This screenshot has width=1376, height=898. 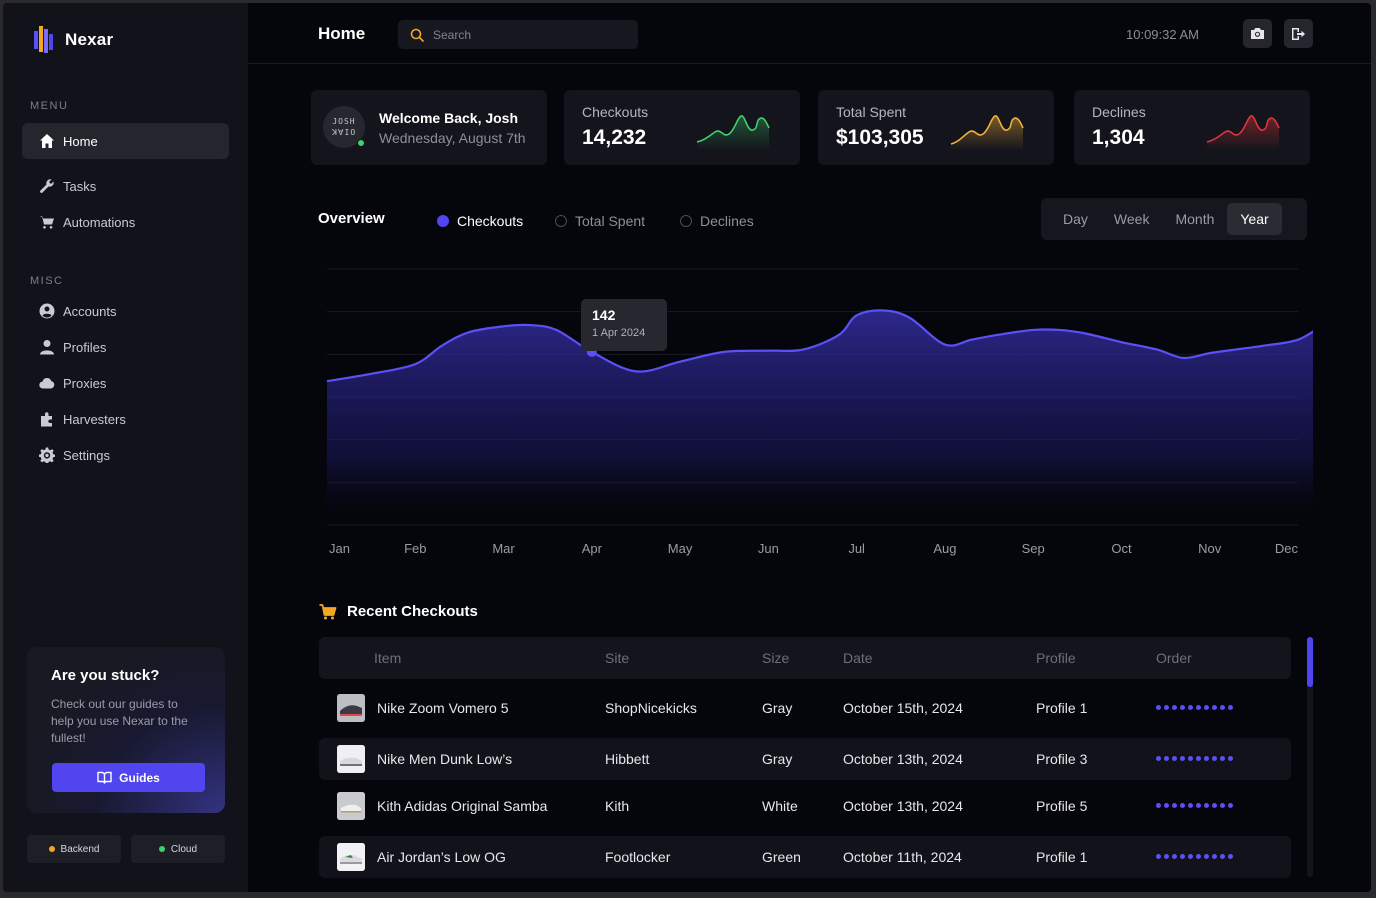 What do you see at coordinates (1310, 757) in the screenshot?
I see `table-scrollbar` at bounding box center [1310, 757].